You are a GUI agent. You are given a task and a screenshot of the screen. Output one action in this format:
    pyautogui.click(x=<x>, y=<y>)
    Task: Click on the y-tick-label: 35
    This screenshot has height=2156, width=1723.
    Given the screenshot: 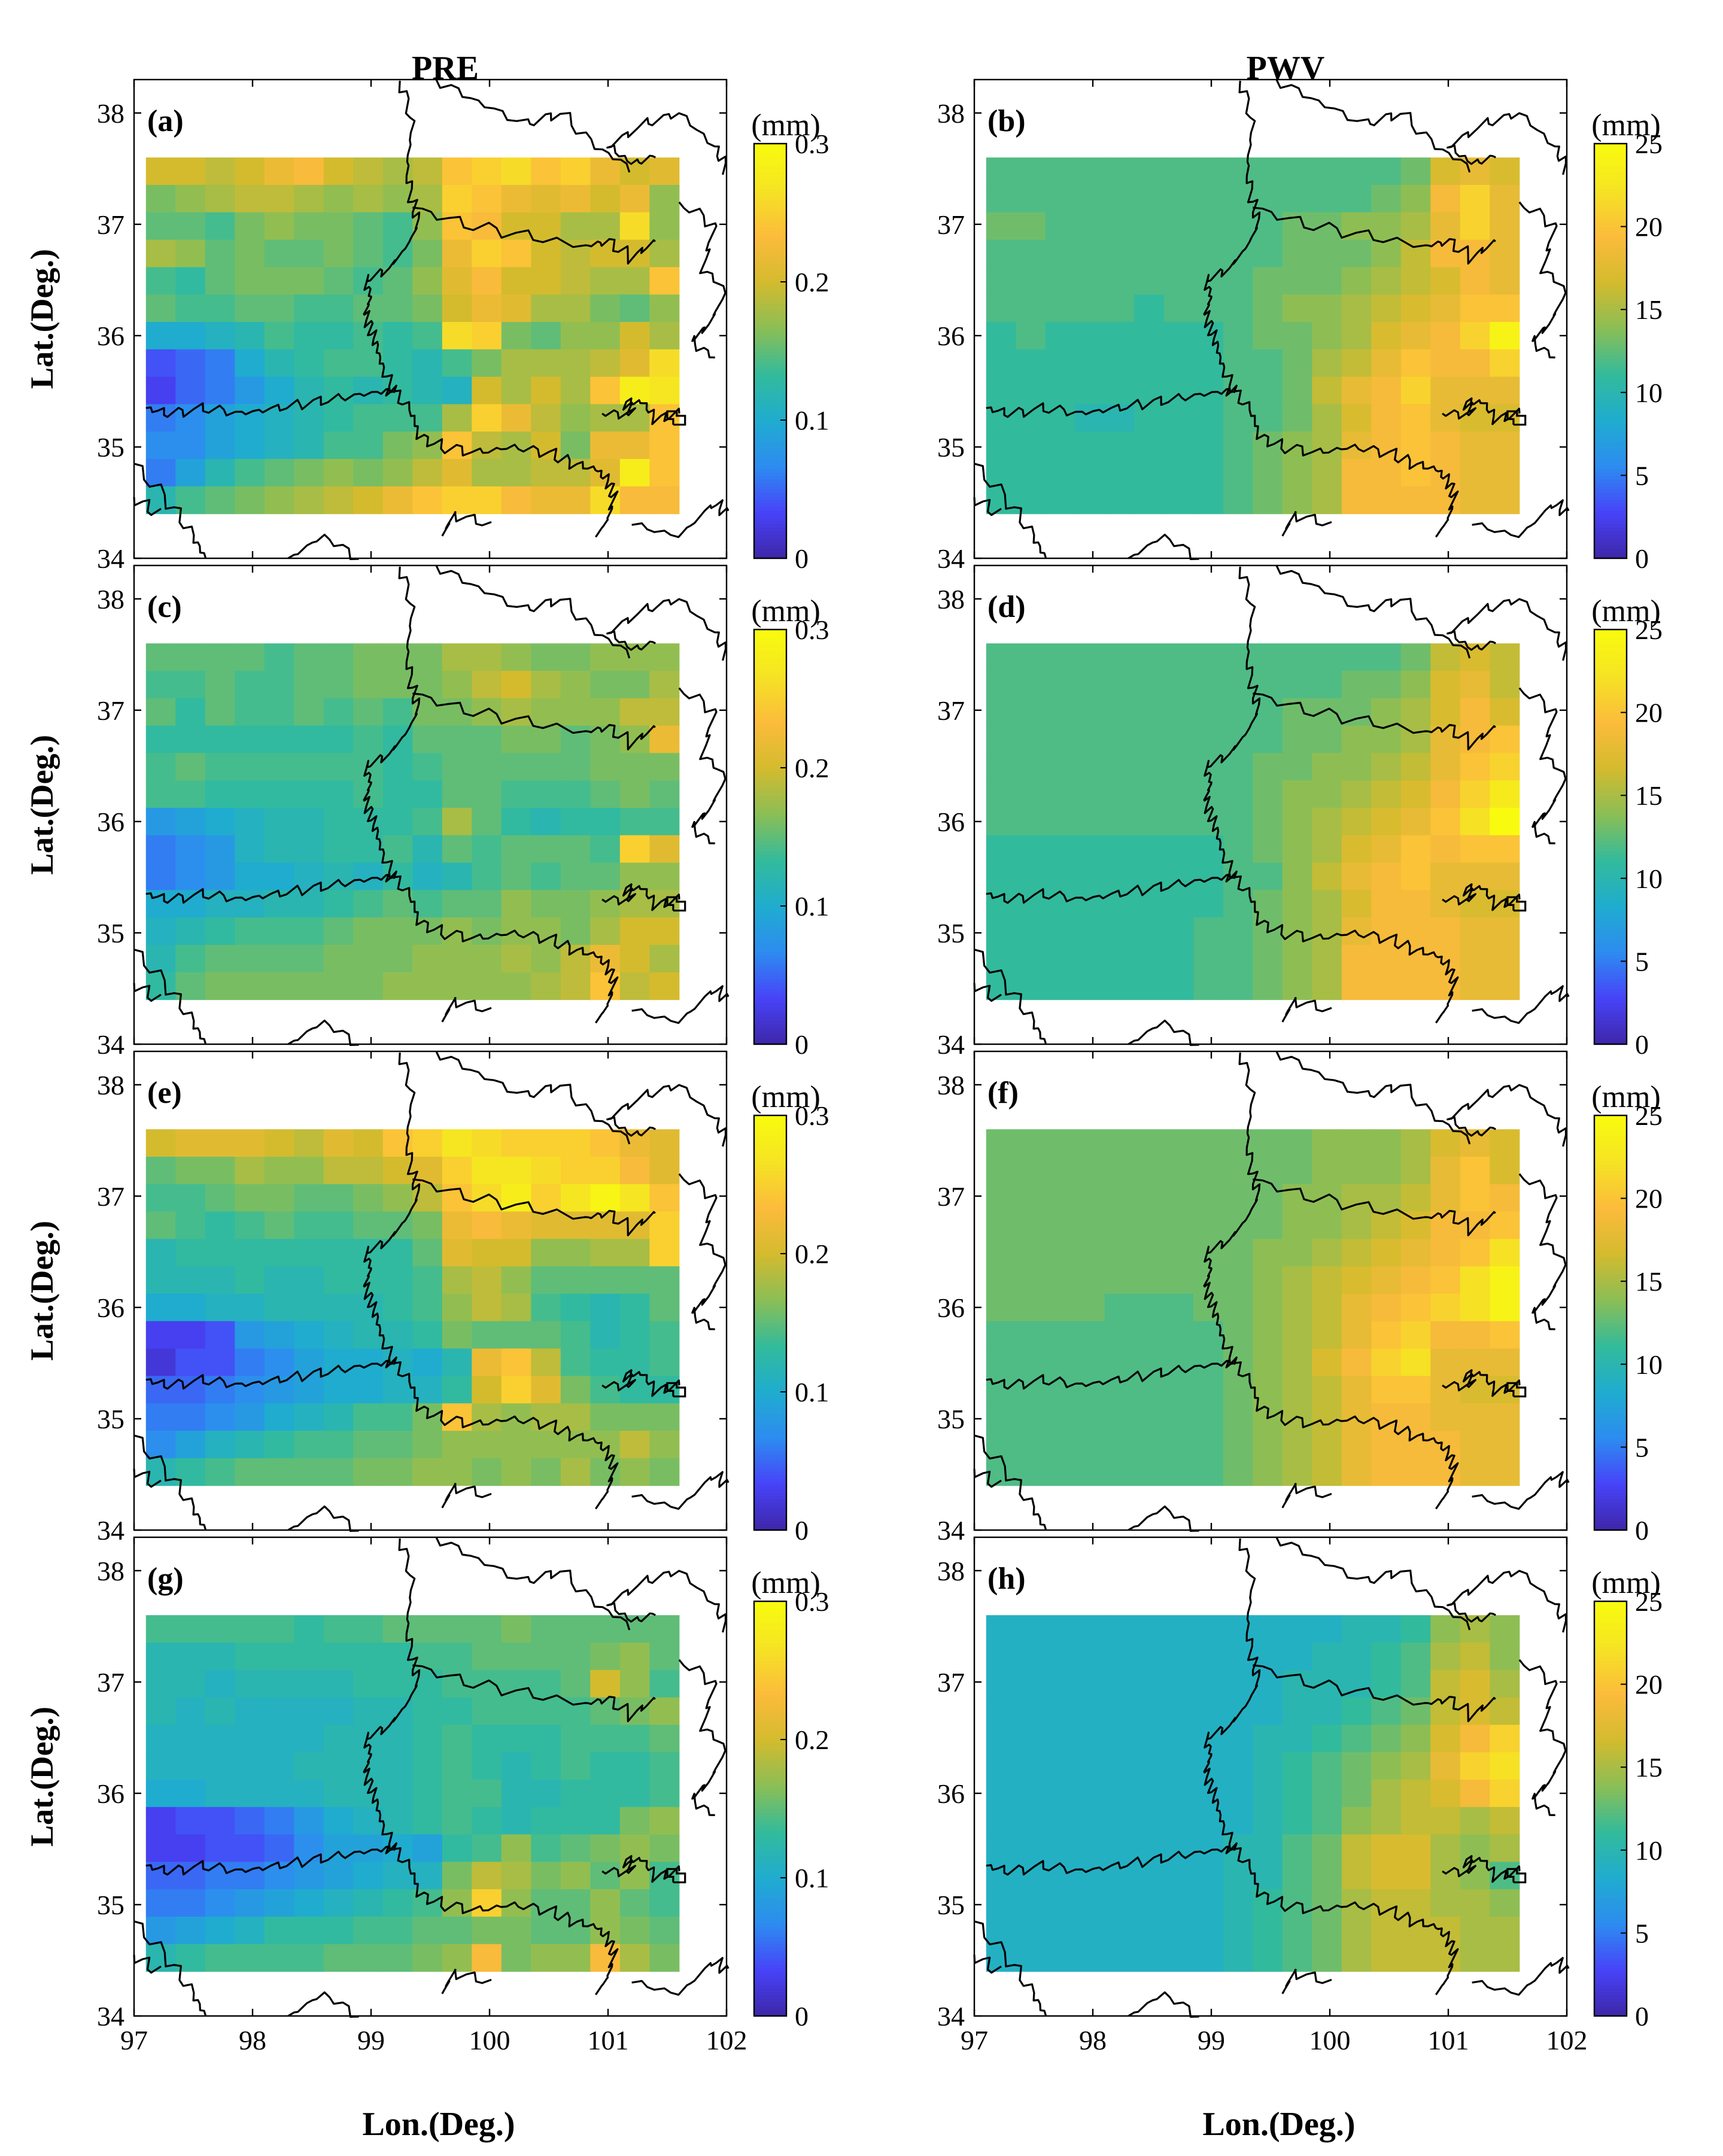 What is the action you would take?
    pyautogui.click(x=951, y=933)
    